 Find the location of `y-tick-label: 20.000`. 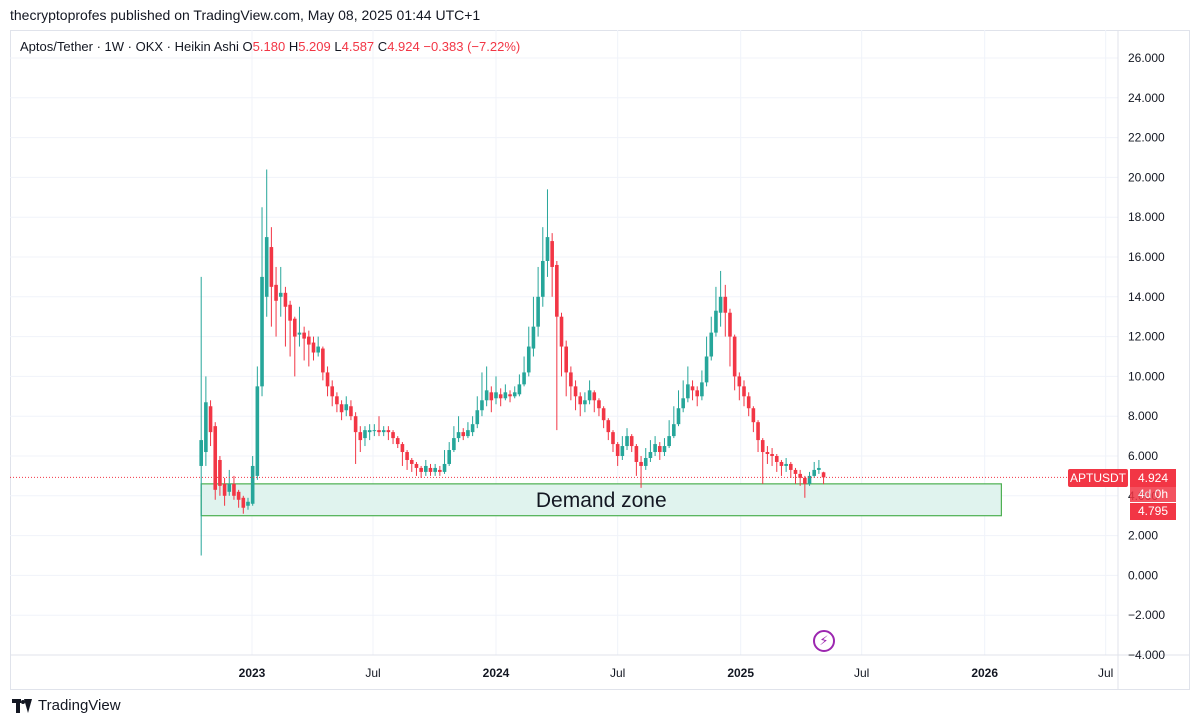

y-tick-label: 20.000 is located at coordinates (1146, 177).